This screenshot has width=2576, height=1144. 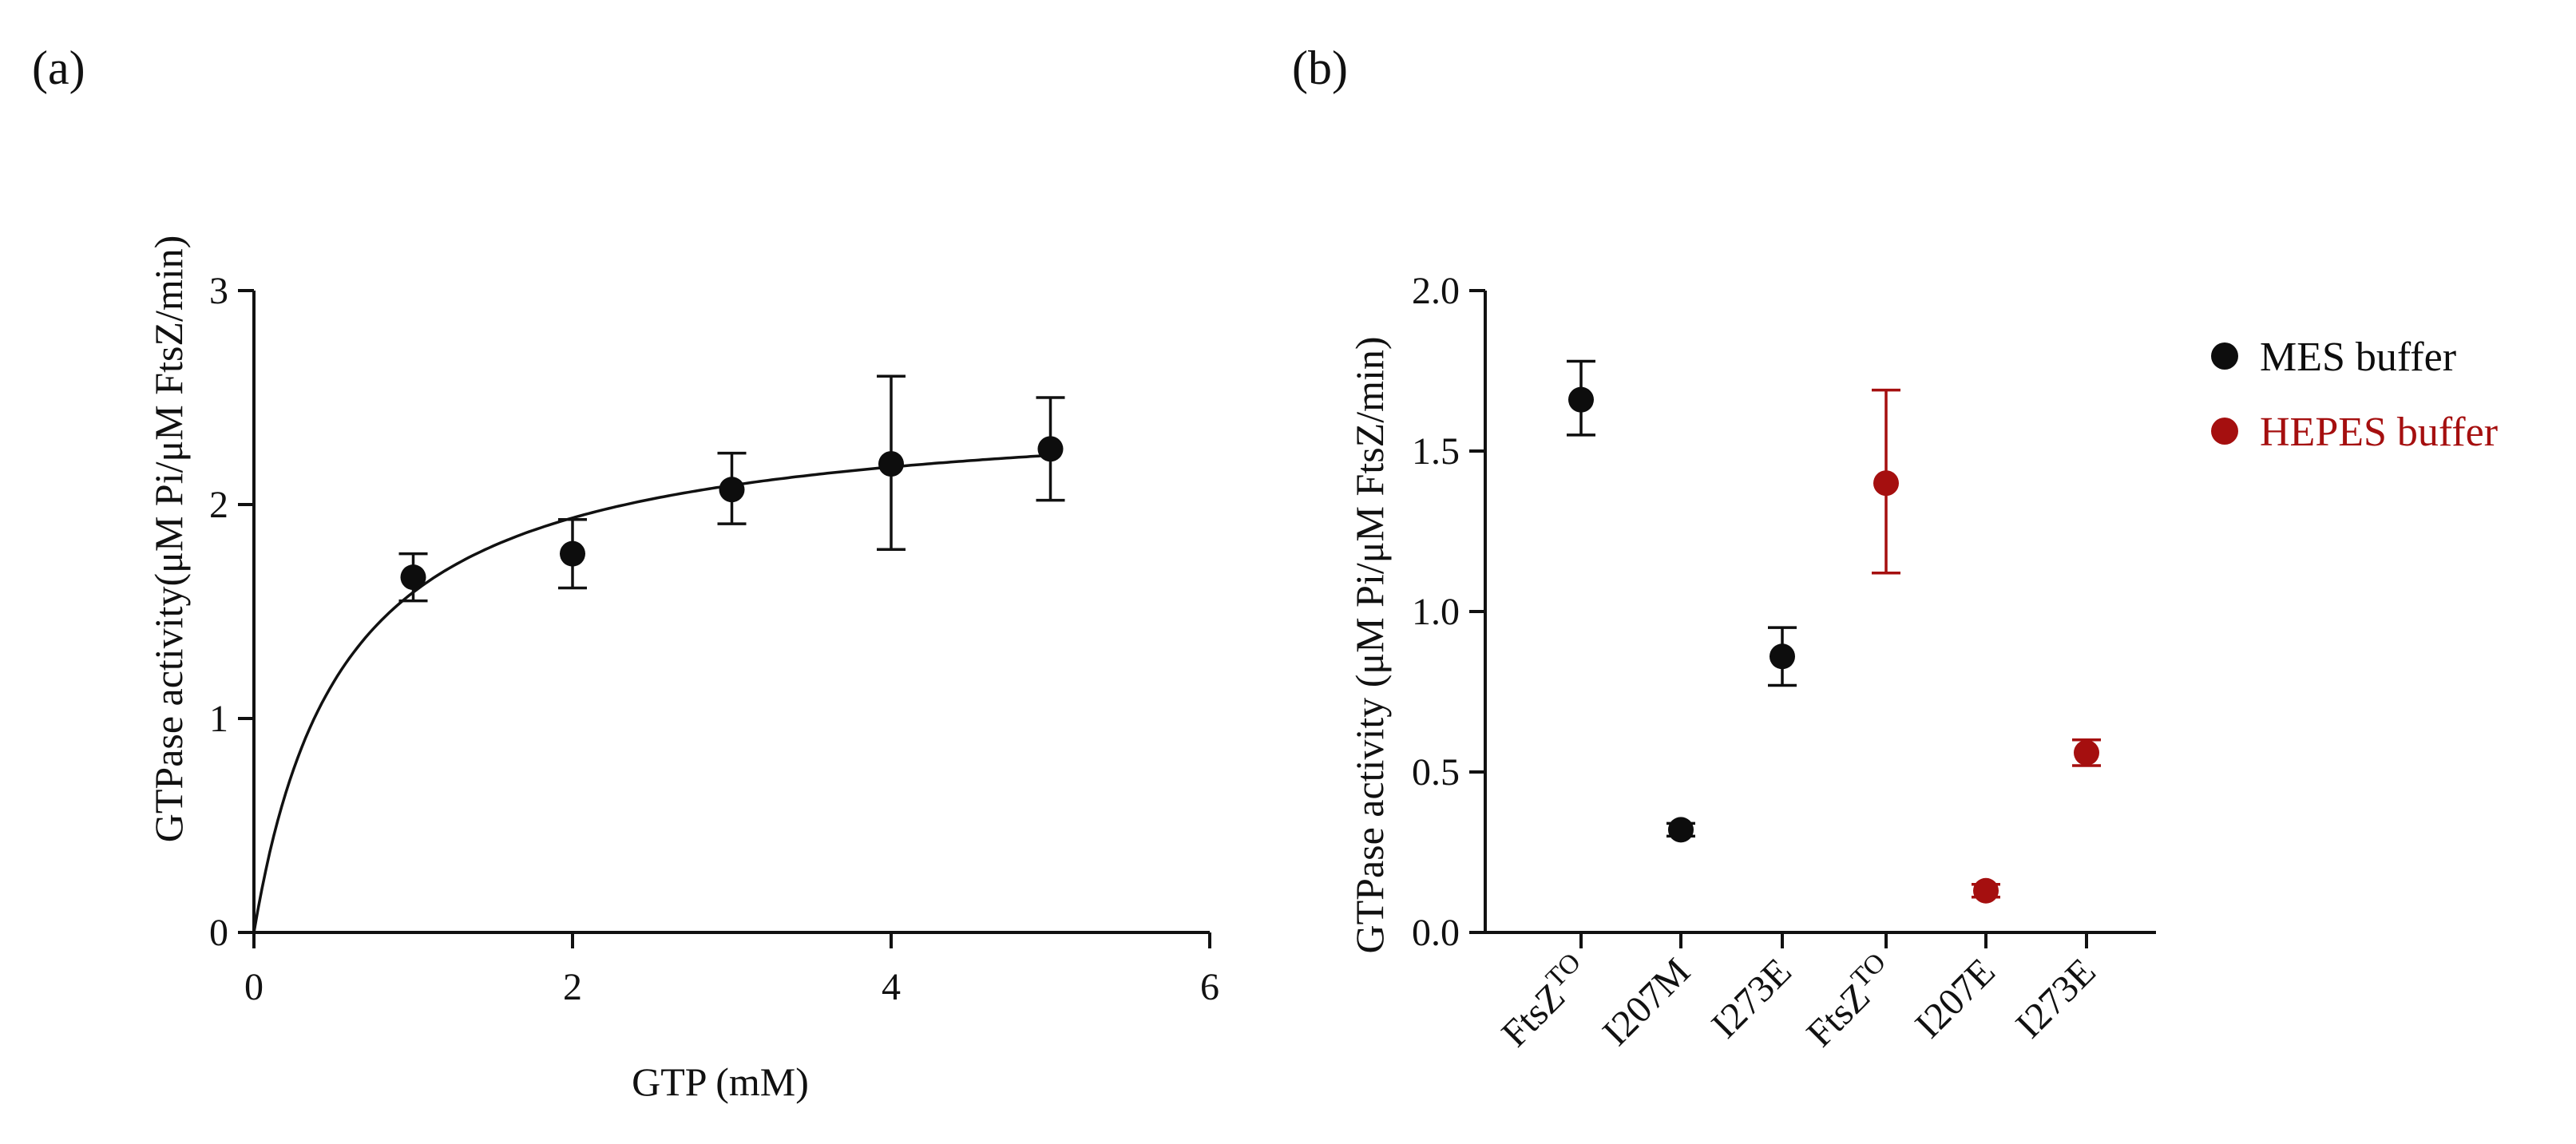 What do you see at coordinates (58, 68) in the screenshot?
I see `panel-a-label: (a)` at bounding box center [58, 68].